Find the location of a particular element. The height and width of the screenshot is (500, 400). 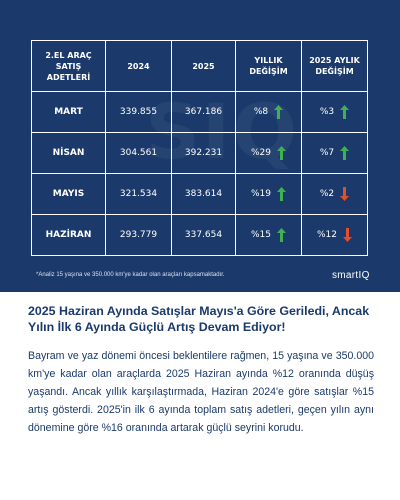

sales-2024-cell: 321.534 is located at coordinates (138, 194).